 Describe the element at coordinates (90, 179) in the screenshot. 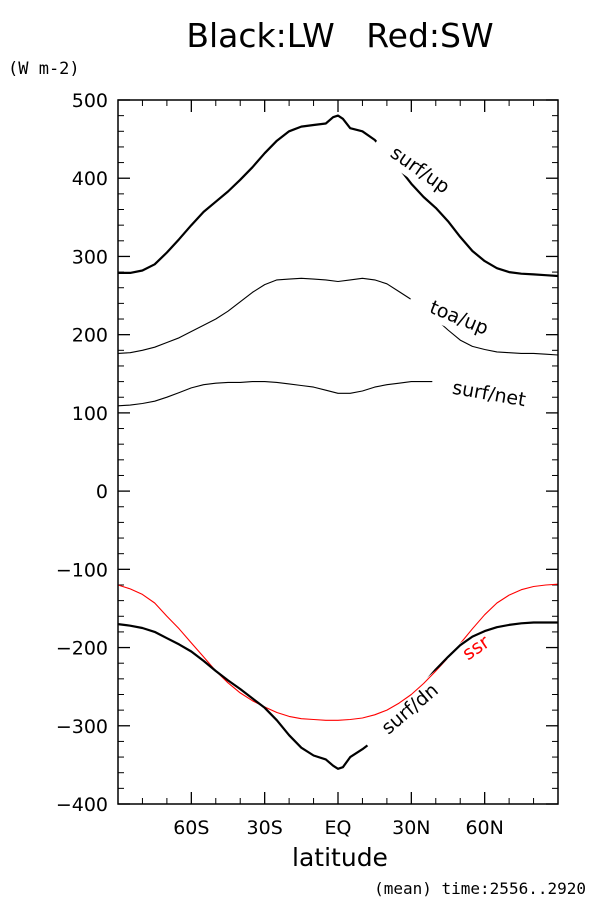

I see `y-tick-label: 400` at that location.